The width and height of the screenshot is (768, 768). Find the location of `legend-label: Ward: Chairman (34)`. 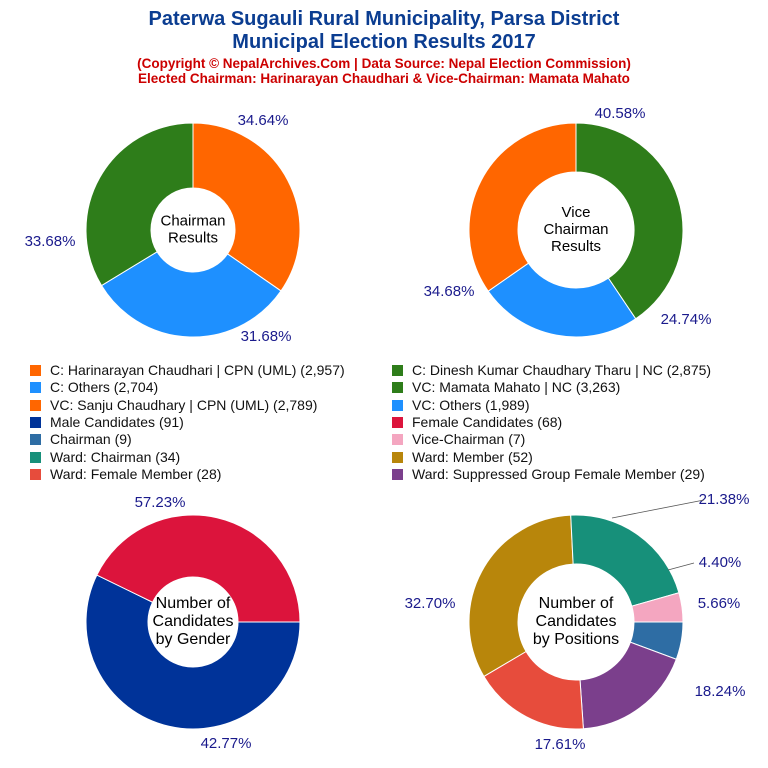

legend-label: Ward: Chairman (34) is located at coordinates (115, 456).